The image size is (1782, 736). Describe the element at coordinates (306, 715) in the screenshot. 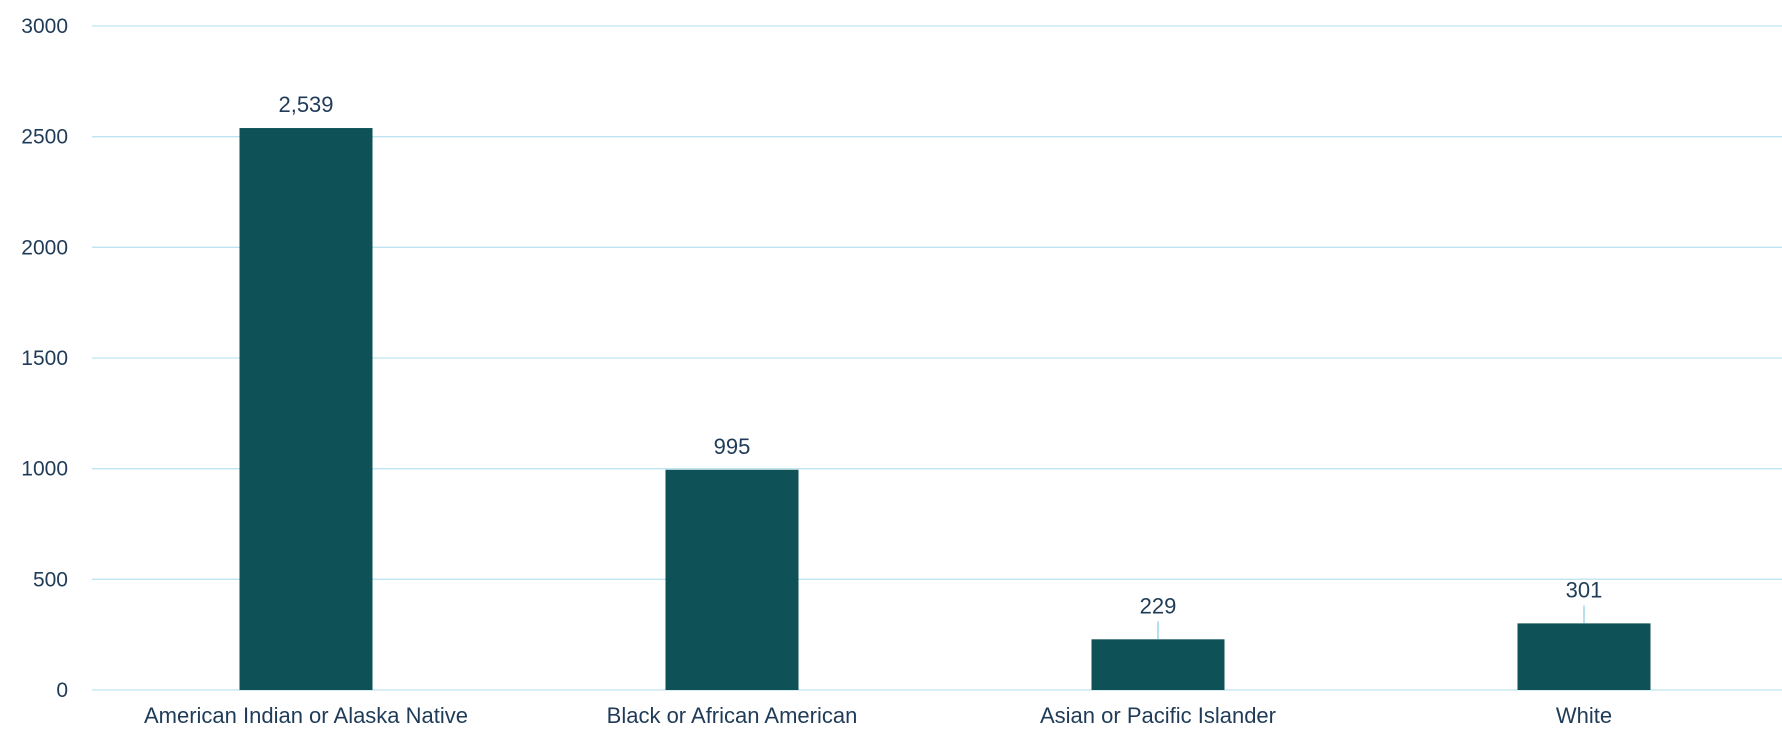

I see `x-category-label: American Indian or Alaska Native` at that location.